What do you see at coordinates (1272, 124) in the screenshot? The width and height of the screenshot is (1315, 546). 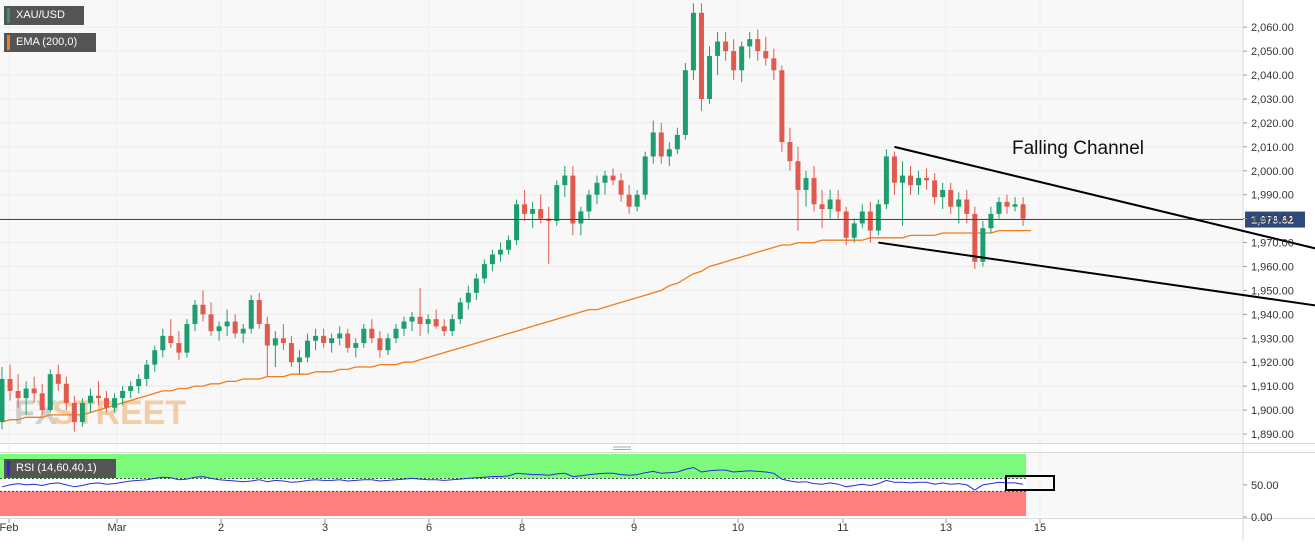 I see `price-tick-label: 2,020.00` at bounding box center [1272, 124].